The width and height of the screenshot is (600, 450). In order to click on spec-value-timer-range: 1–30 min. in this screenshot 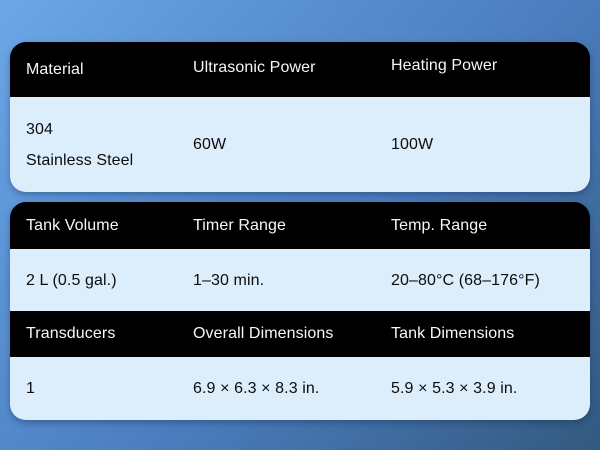, I will do `click(229, 280)`.